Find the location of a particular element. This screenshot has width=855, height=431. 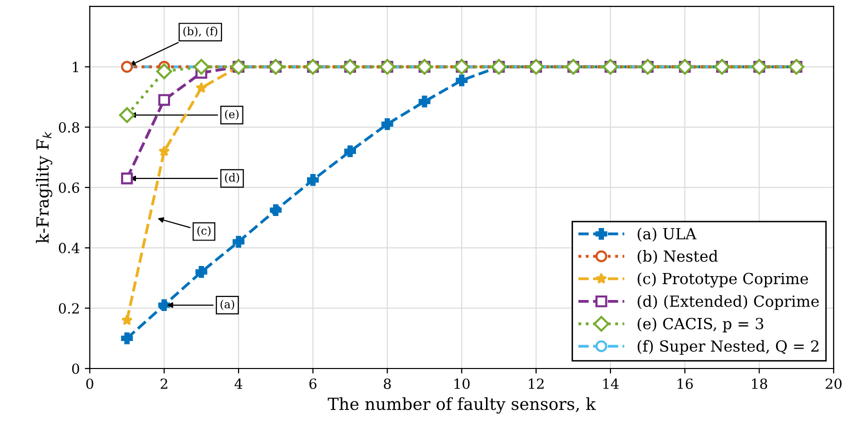

x-tick-label: 2 is located at coordinates (164, 383).